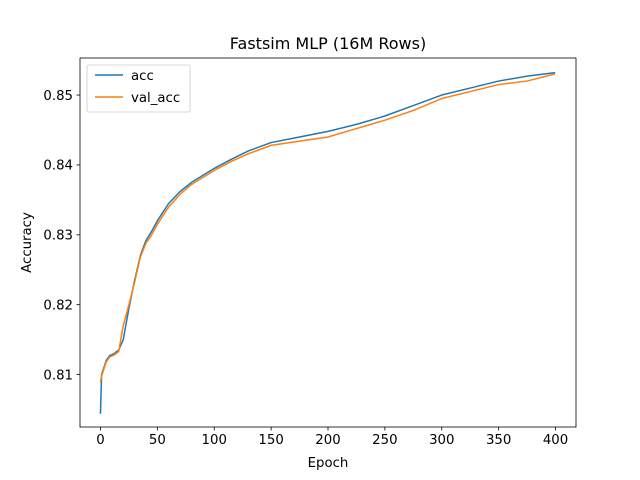  Describe the element at coordinates (58, 375) in the screenshot. I see `y-tick-label: 0.81` at that location.